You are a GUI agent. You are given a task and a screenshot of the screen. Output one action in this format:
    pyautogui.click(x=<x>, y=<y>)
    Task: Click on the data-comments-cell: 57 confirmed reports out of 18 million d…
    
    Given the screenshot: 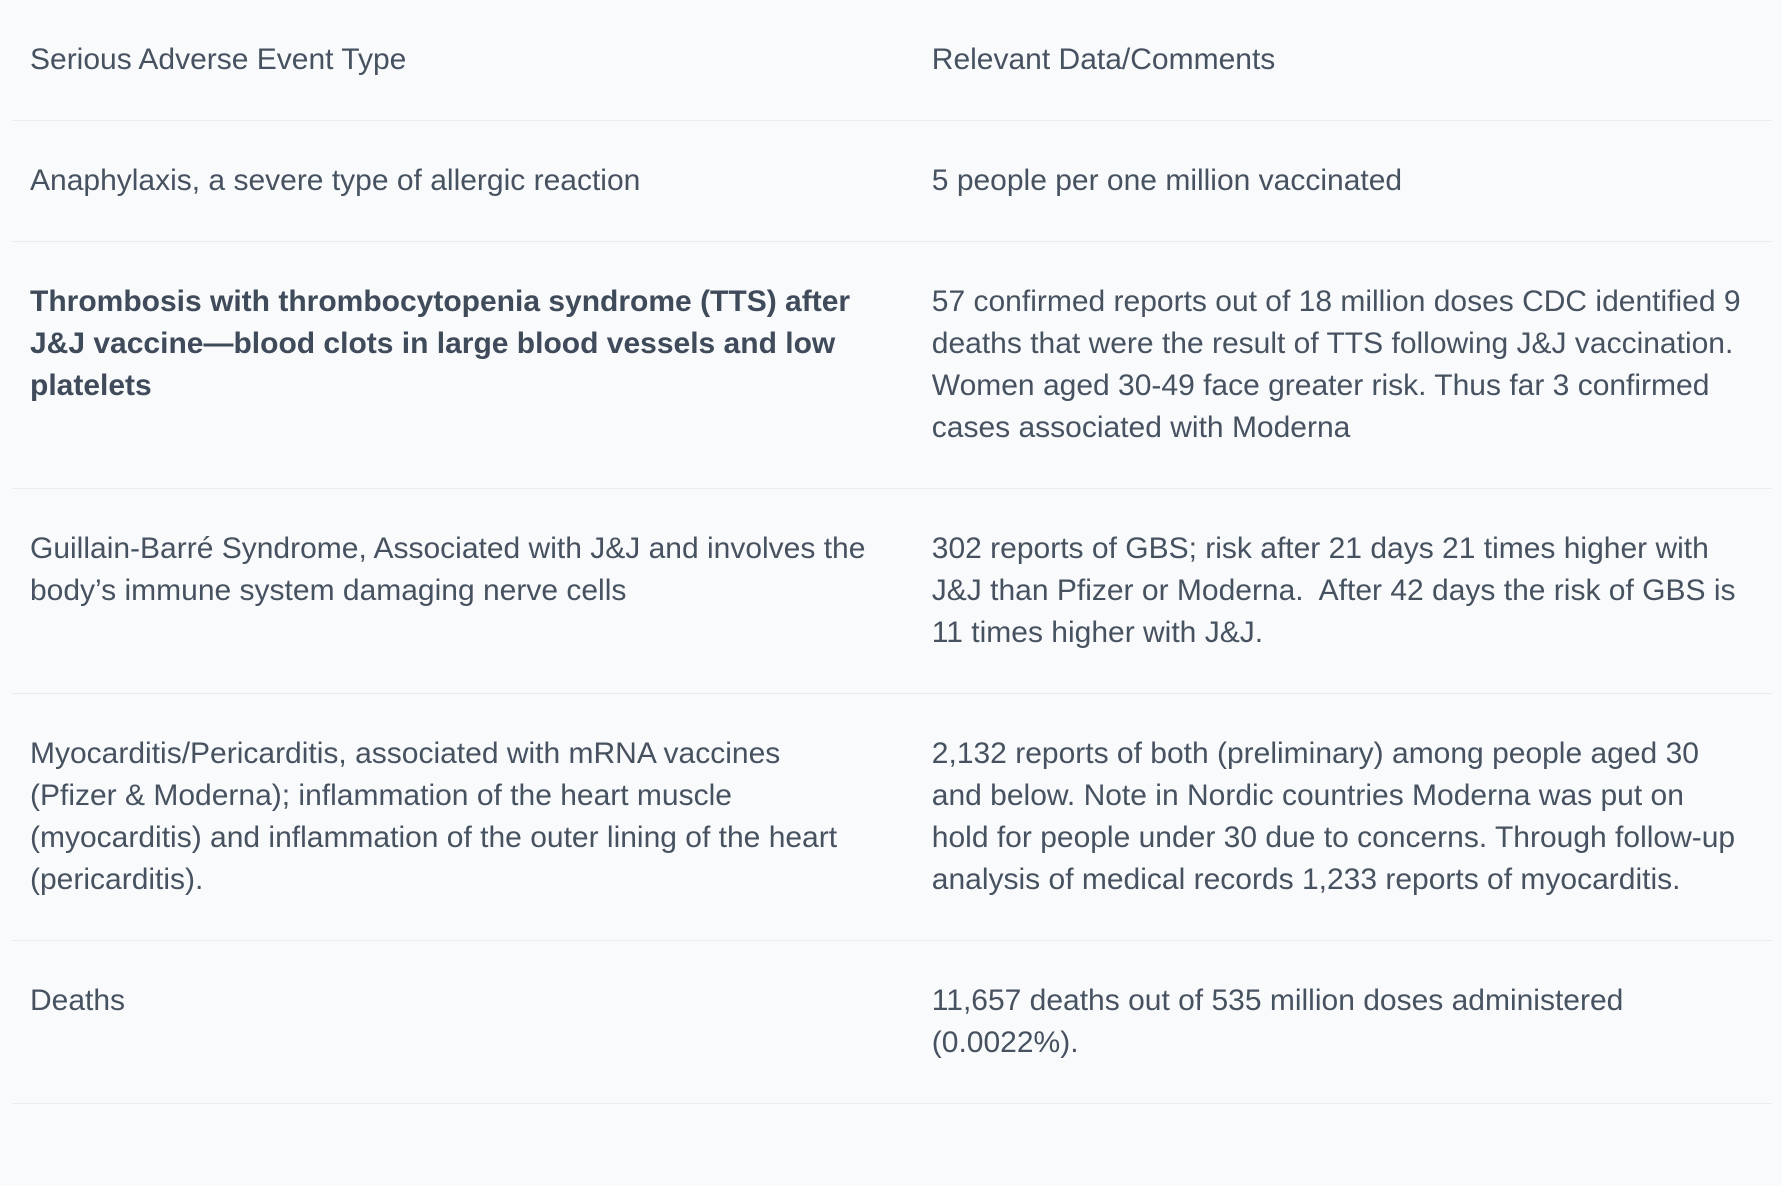 What is the action you would take?
    pyautogui.click(x=1338, y=365)
    